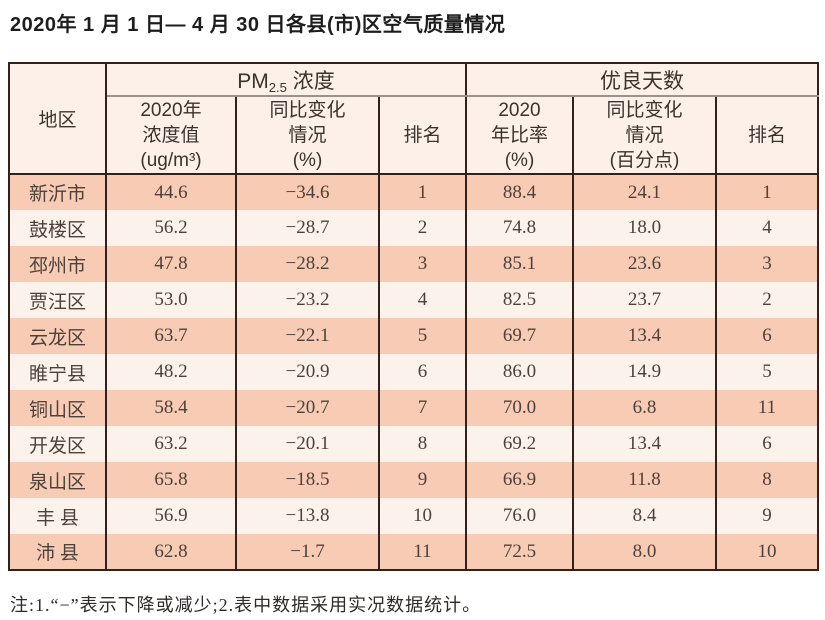 Image resolution: width=825 pixels, height=620 pixels. Describe the element at coordinates (644, 228) in the screenshot. I see `cell-days-change: 18.0` at that location.